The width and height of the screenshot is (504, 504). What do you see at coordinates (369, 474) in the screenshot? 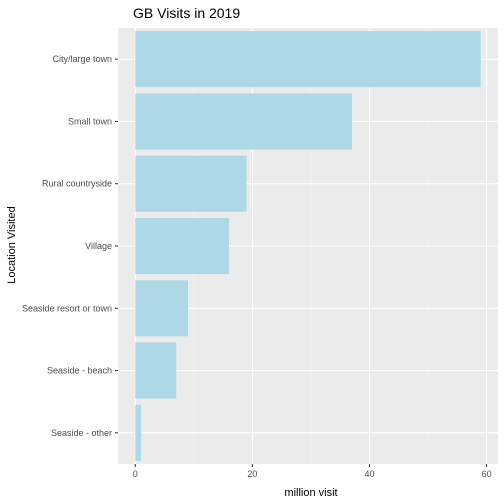
I see `x-tick-label: 40` at bounding box center [369, 474].